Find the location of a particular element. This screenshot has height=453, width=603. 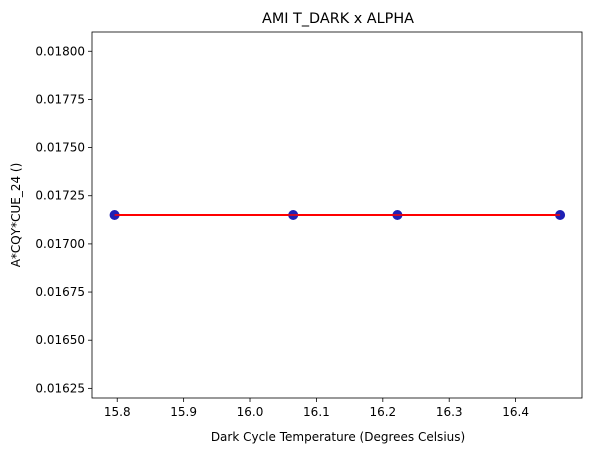

x-tick-label: 16.3 is located at coordinates (449, 412).